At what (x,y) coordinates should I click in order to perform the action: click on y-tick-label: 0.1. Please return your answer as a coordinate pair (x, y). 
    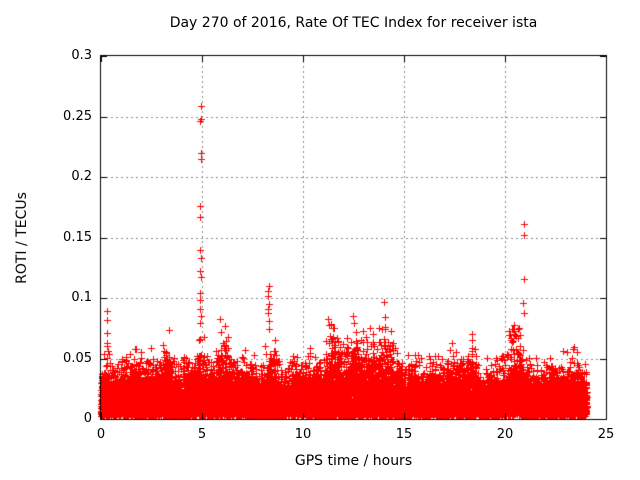
    Looking at the image, I should click on (81, 297).